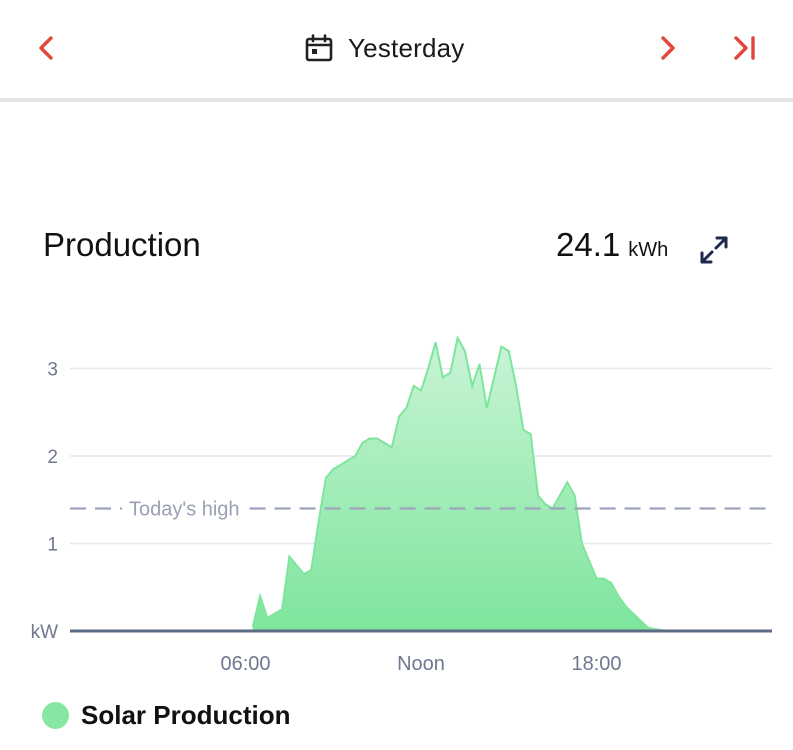  Describe the element at coordinates (406, 47) in the screenshot. I see `date-label: Yesterday` at that location.